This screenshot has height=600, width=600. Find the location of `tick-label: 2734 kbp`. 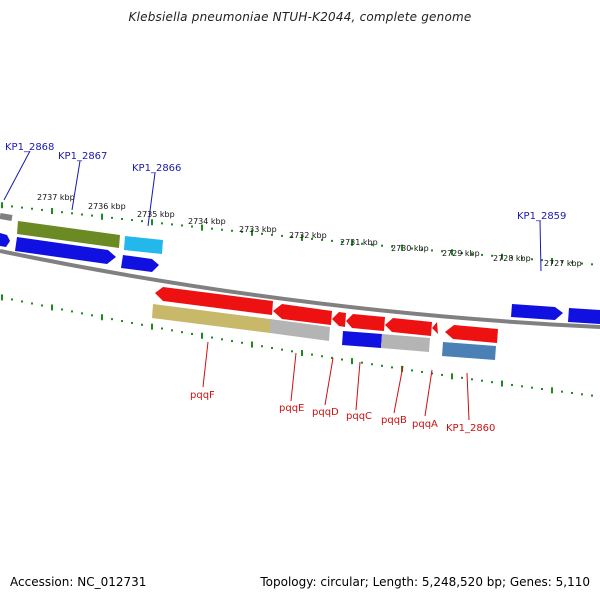

tick-label: 2734 kbp is located at coordinates (207, 221).